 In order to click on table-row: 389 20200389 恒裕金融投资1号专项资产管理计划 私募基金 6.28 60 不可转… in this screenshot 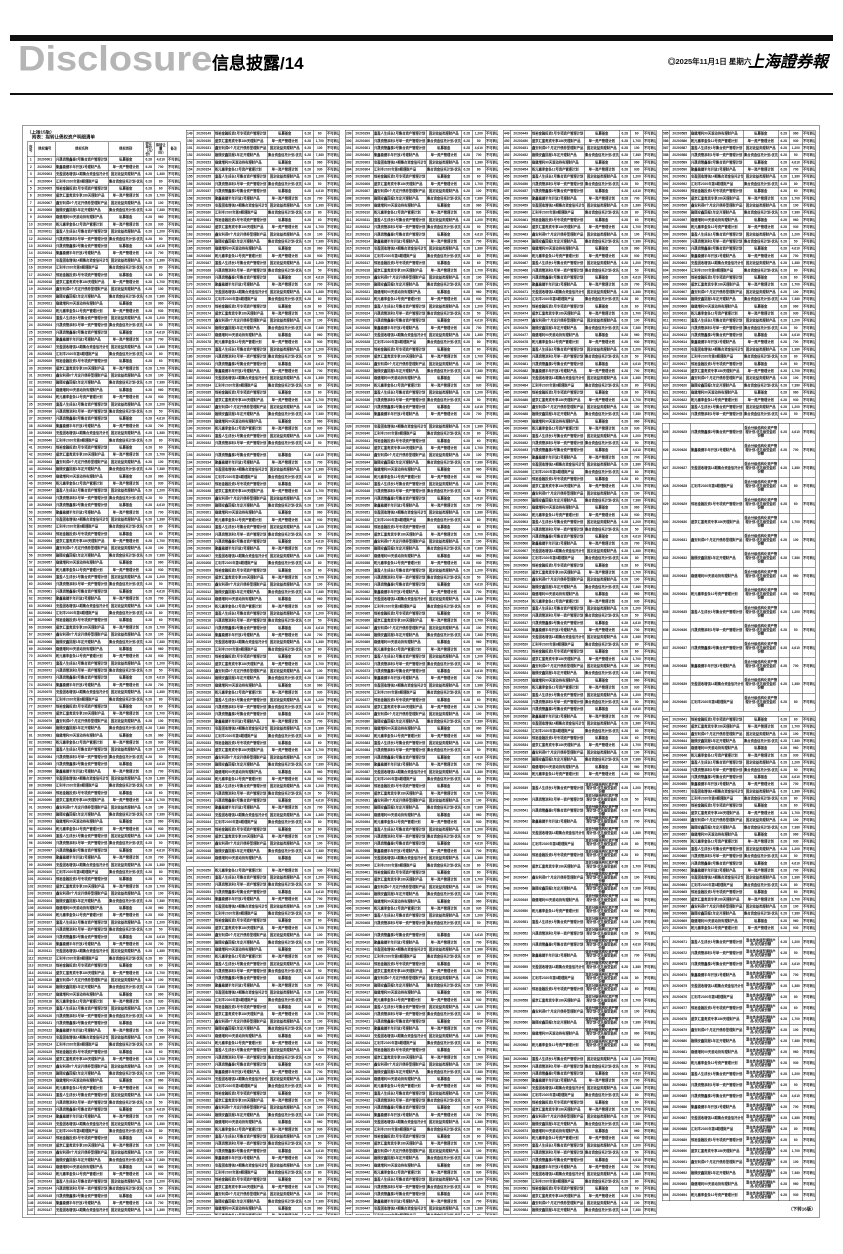, I will do `click(421, 786)`.